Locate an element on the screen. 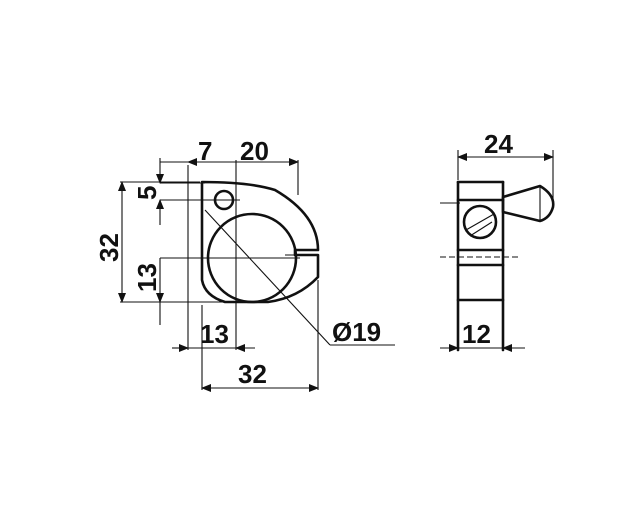  dim-bottom-total: 32 is located at coordinates (252, 374).